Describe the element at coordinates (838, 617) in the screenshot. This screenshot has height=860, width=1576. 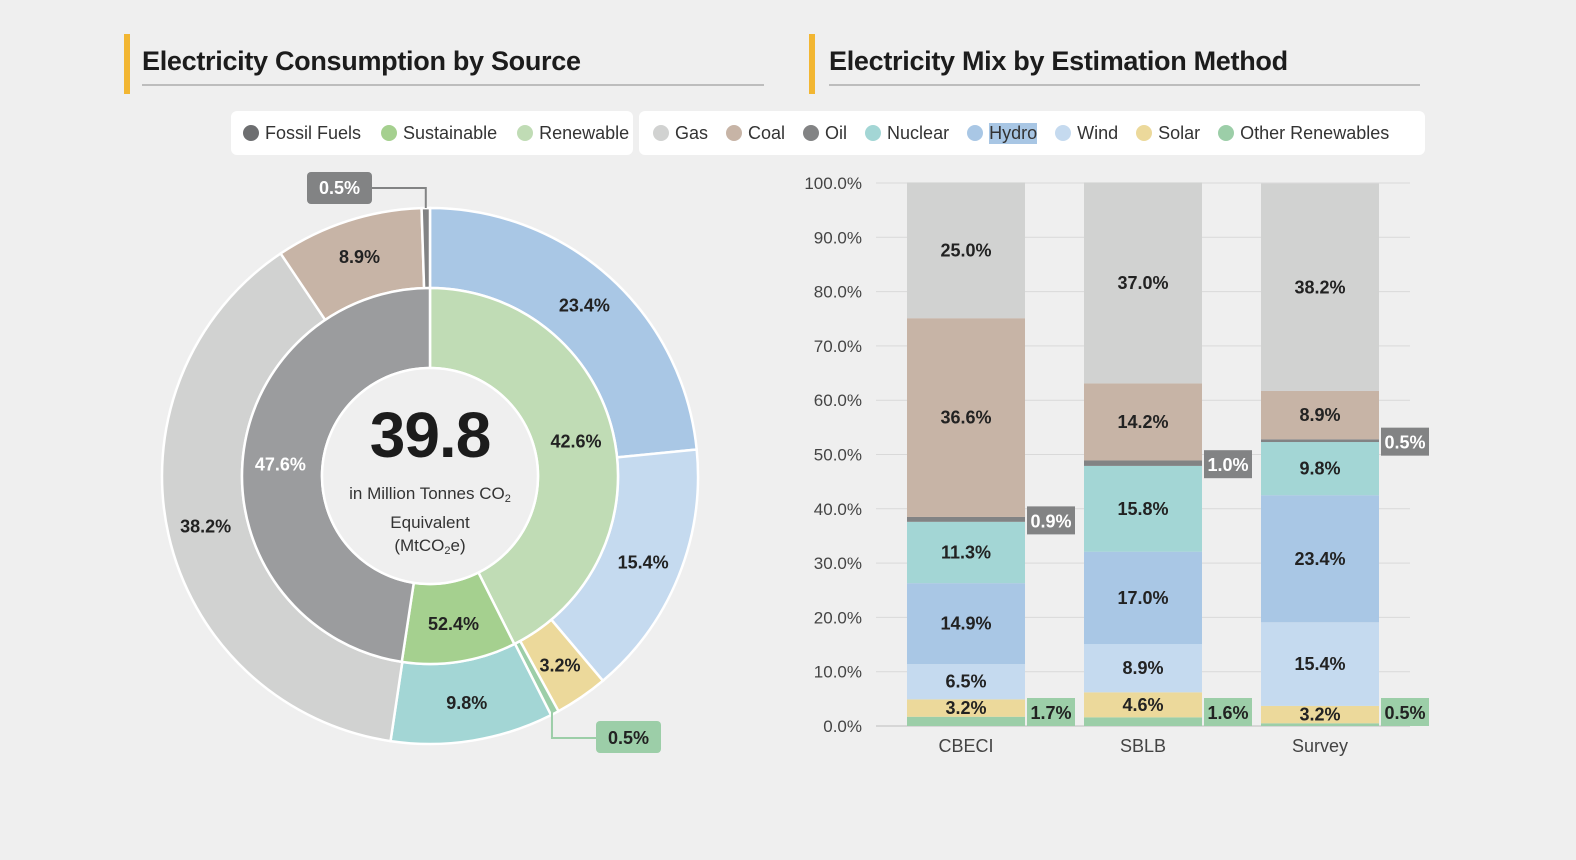
I see `y-tick-label: 20.0%` at that location.